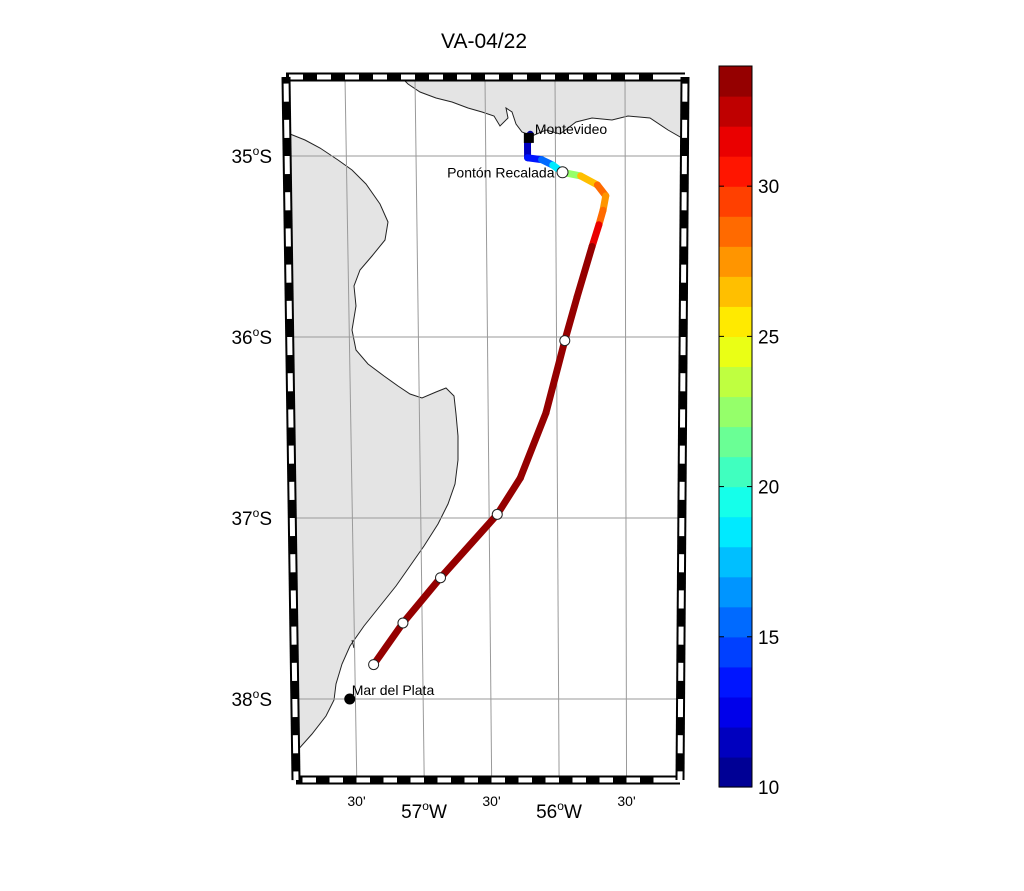 This screenshot has width=1024, height=891. Describe the element at coordinates (562, 172) in the screenshot. I see `place-marker-open` at that location.